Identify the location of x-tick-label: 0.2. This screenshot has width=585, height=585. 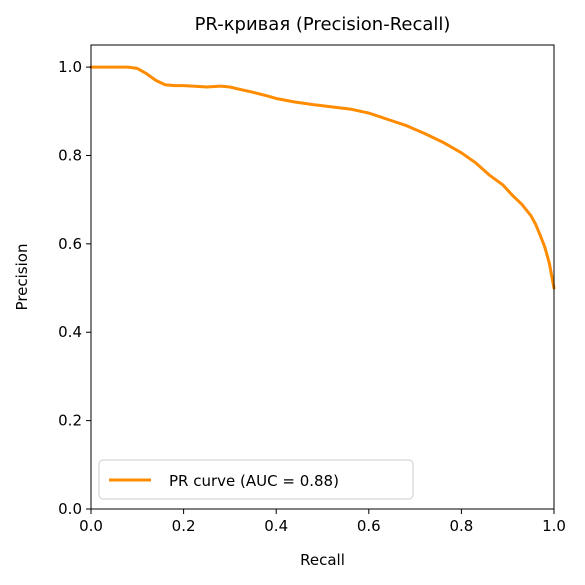
(184, 526).